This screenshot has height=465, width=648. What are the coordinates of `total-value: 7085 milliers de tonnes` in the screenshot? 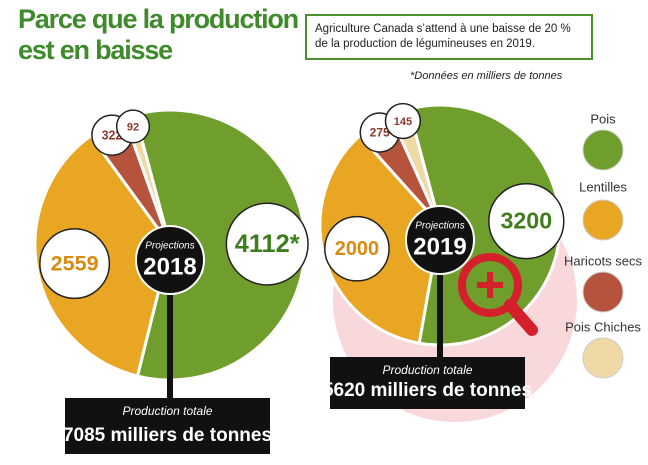 It's located at (167, 435).